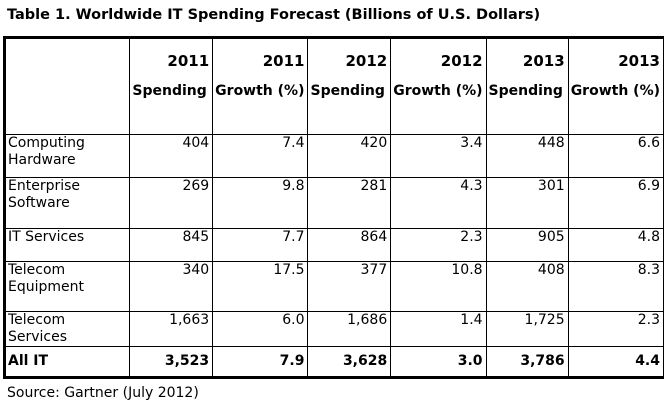 This screenshot has height=409, width=664. I want to click on table-cell: 281, so click(349, 203).